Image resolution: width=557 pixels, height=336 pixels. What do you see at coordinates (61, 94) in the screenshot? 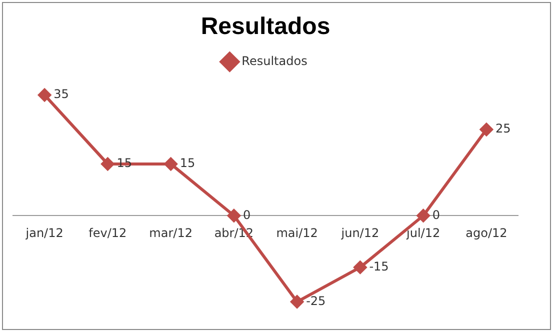
I see `data-label: 35` at bounding box center [61, 94].